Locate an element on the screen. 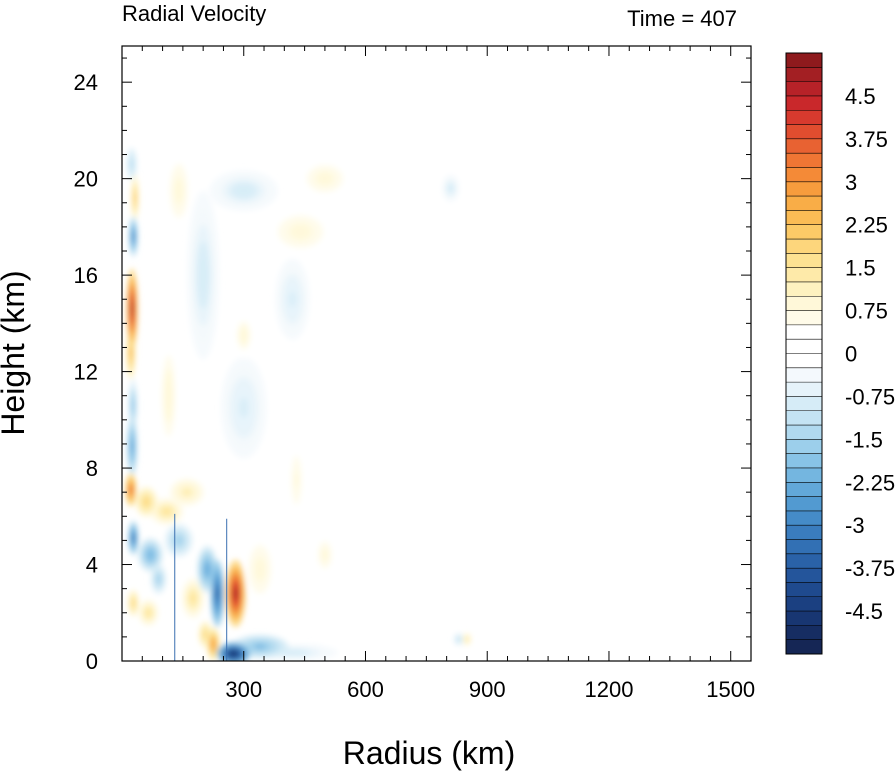  y-tick-label: 0 is located at coordinates (92, 661).